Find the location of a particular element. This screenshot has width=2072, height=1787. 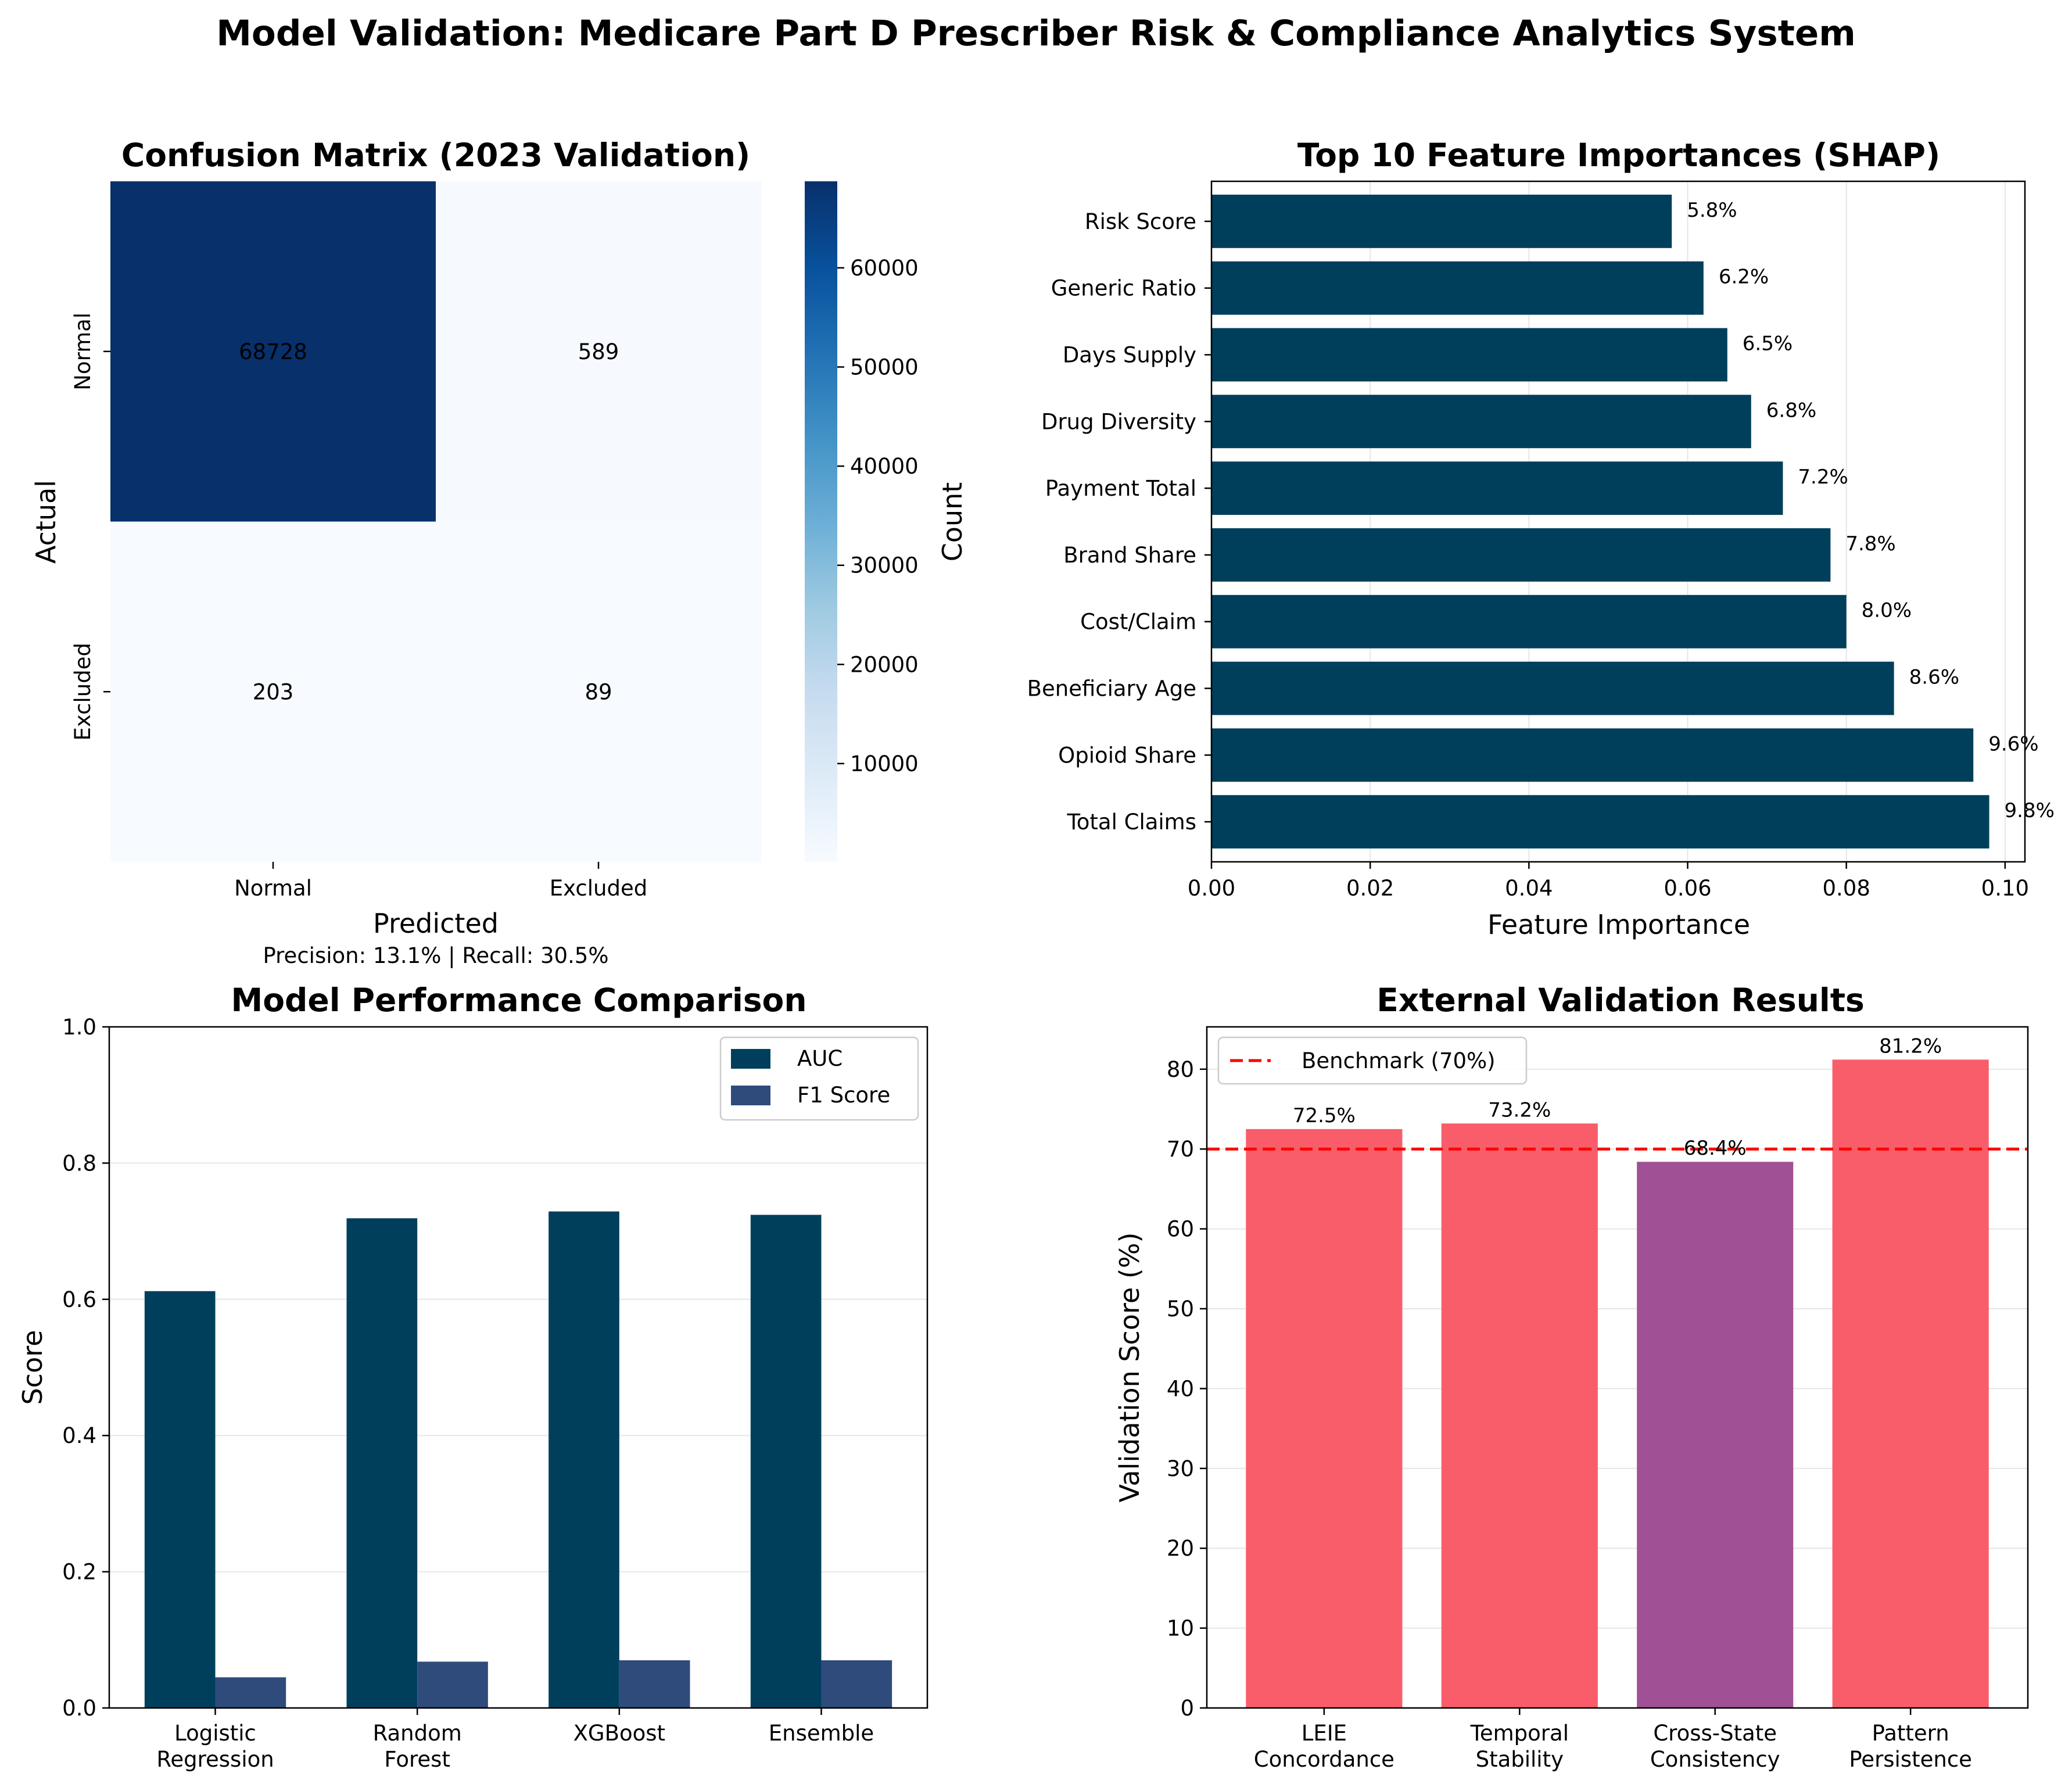

bar-beneficiary-age is located at coordinates (1552, 688).